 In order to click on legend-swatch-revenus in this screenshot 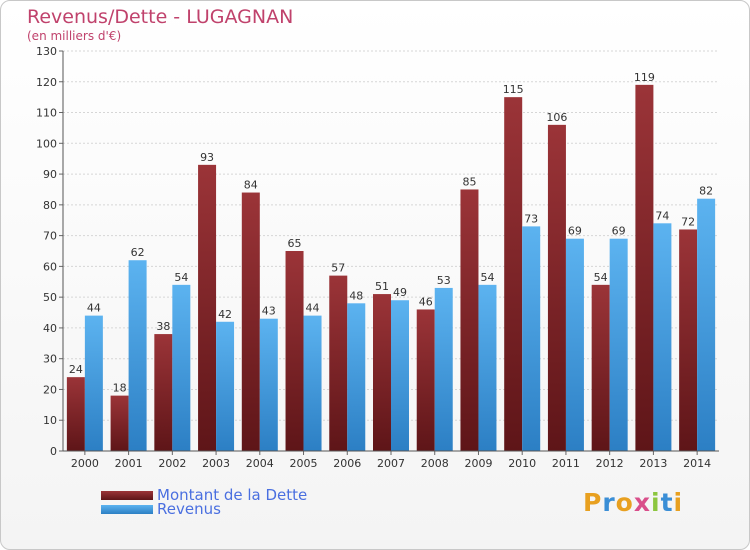, I will do `click(127, 509)`.